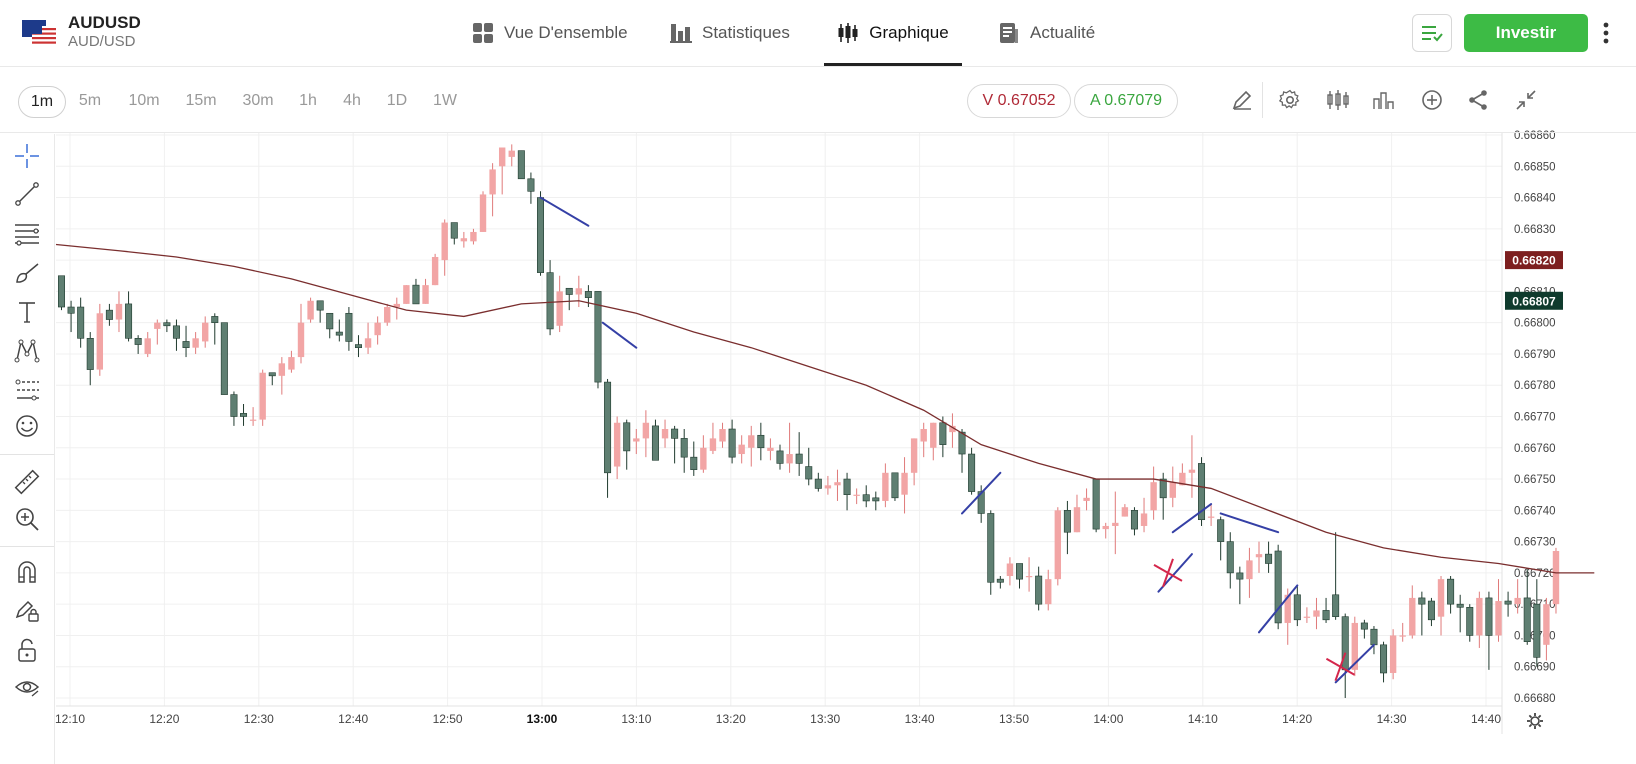  What do you see at coordinates (27, 156) in the screenshot?
I see `crosshair-tool` at bounding box center [27, 156].